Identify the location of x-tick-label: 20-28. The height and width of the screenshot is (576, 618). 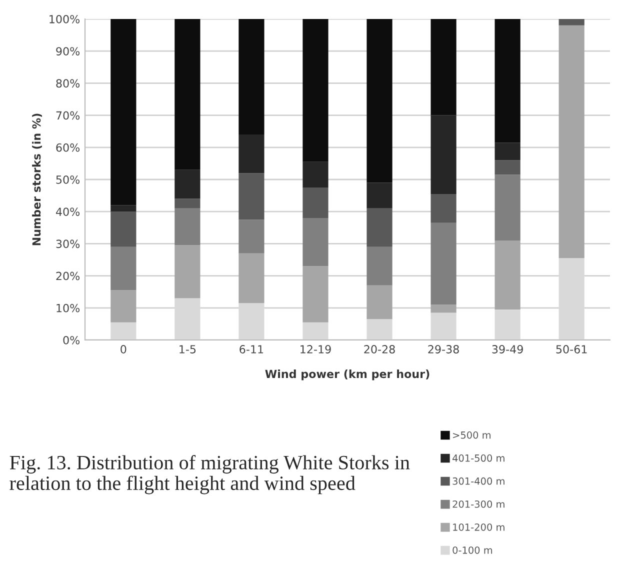
(379, 349).